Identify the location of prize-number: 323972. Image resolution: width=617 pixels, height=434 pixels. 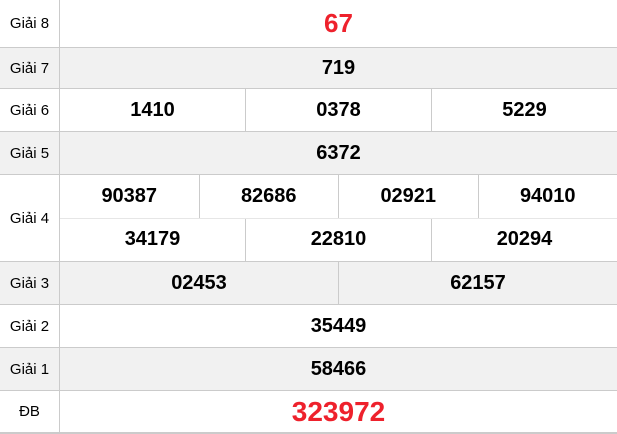
(338, 411).